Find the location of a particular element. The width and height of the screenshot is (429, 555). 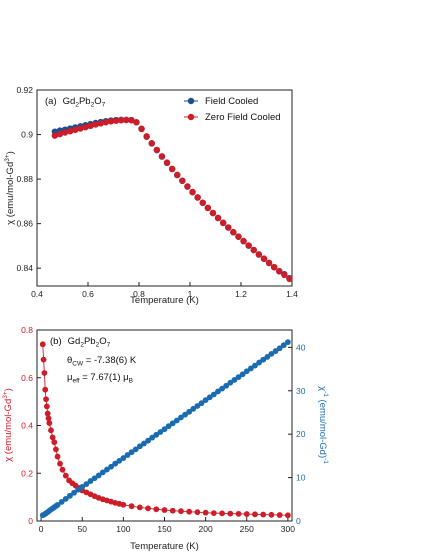

panel-a-y-ticks: 0.84 0.86 0.88 0.9 0.92 is located at coordinates (28, 179).